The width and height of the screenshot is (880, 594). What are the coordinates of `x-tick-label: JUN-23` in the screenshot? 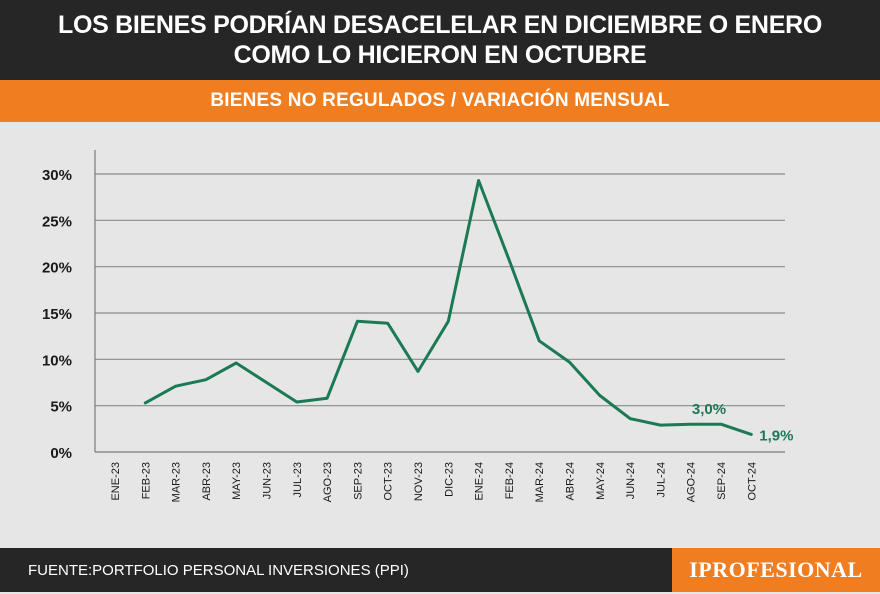 It's located at (268, 480).